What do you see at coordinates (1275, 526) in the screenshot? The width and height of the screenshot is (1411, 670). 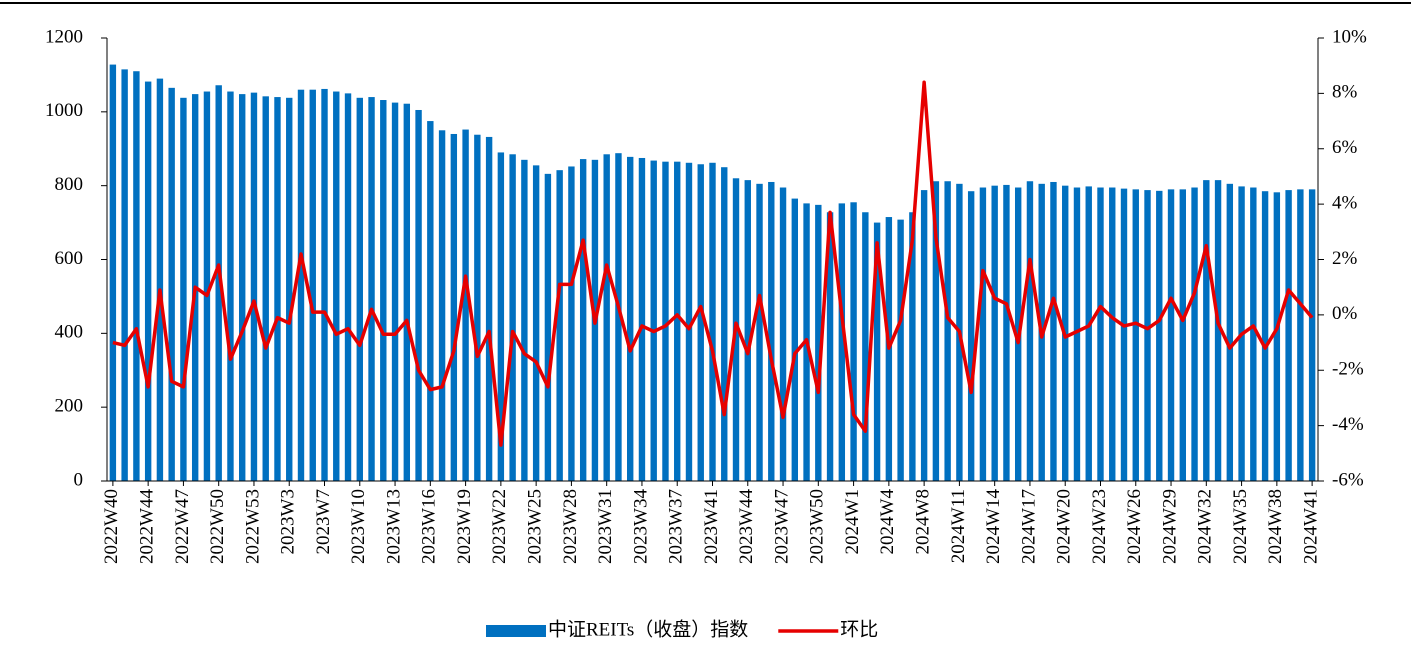 I see `x-tick-label: 2024W38` at bounding box center [1275, 526].